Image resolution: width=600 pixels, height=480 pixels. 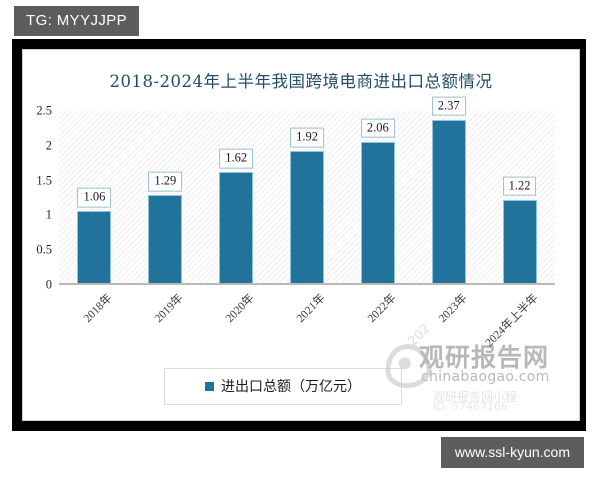 I want to click on legend-swatch, so click(x=209, y=386).